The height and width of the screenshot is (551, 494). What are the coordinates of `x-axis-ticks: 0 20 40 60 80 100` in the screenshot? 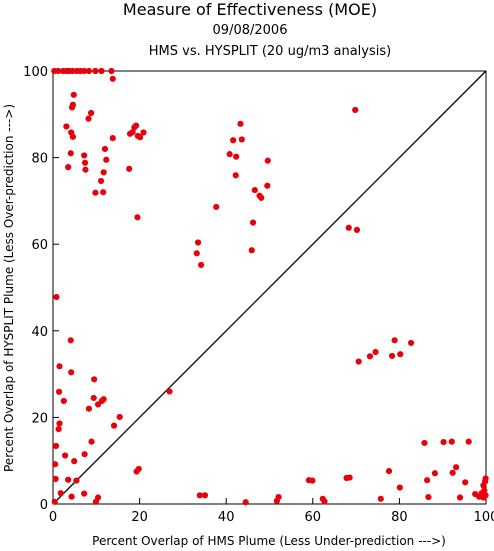 It's located at (271, 511).